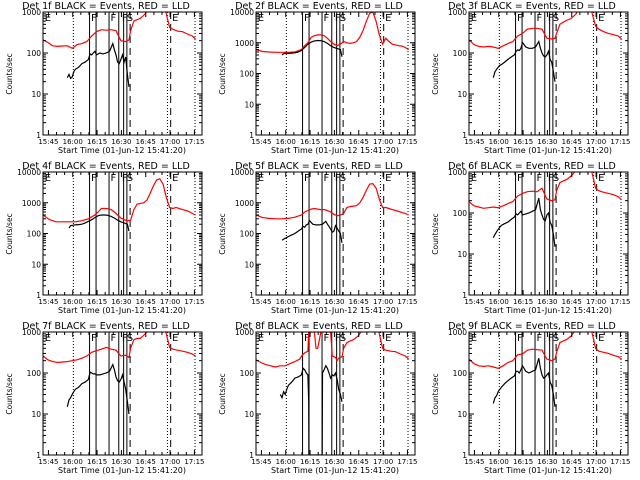  I want to click on event-markers, so click(347, 393).